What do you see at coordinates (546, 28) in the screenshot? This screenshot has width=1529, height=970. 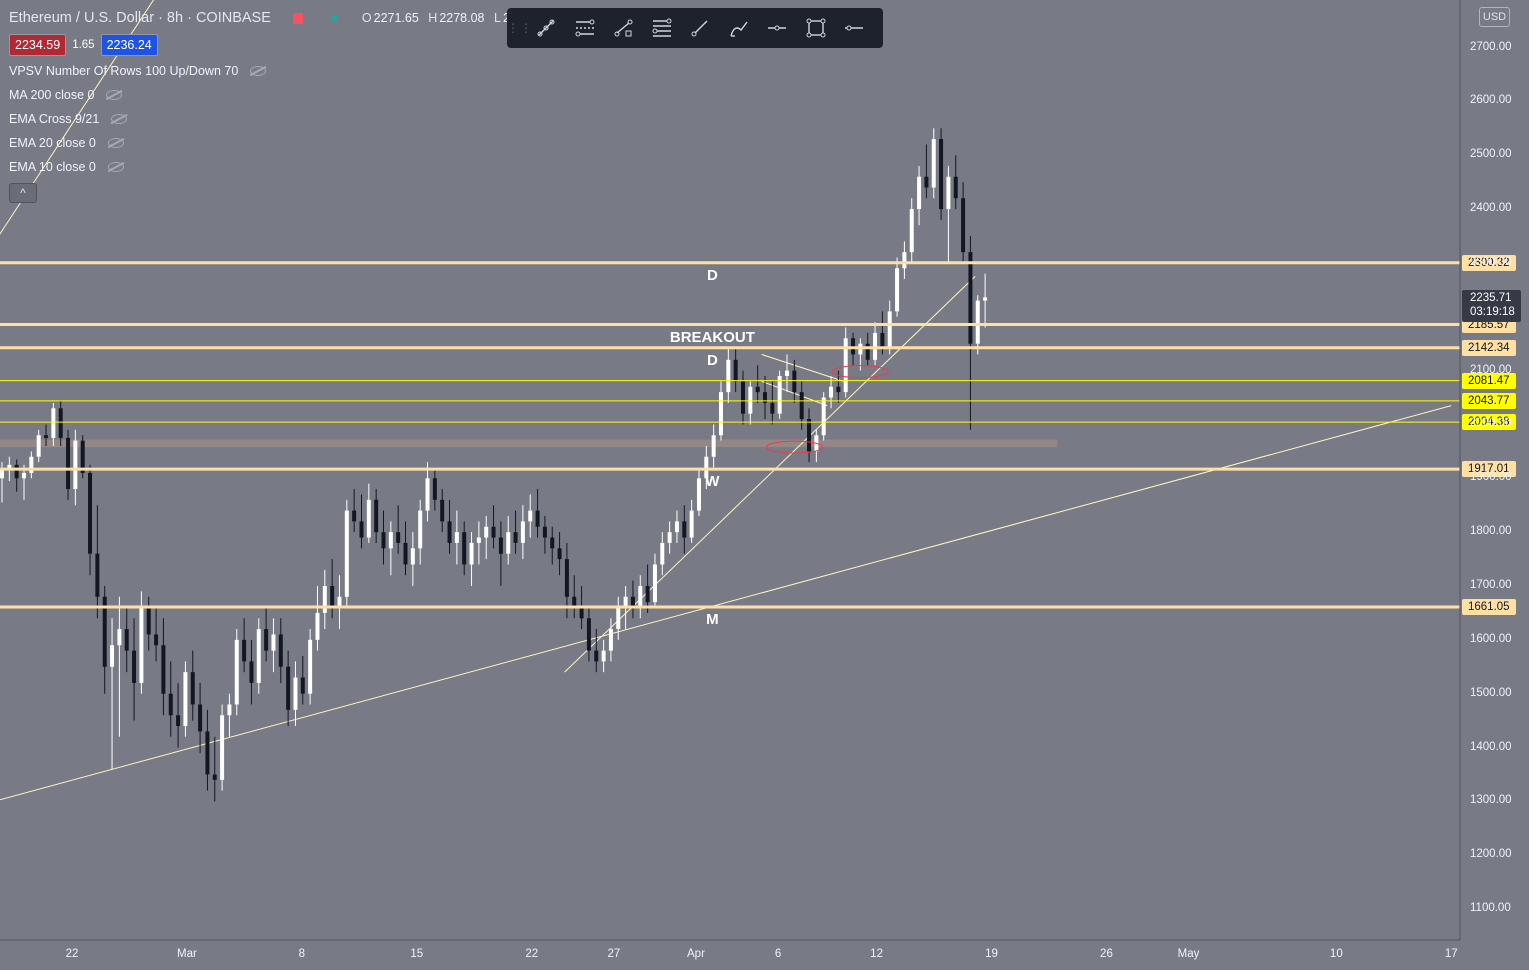 I see `trend-line-tool-icon` at bounding box center [546, 28].